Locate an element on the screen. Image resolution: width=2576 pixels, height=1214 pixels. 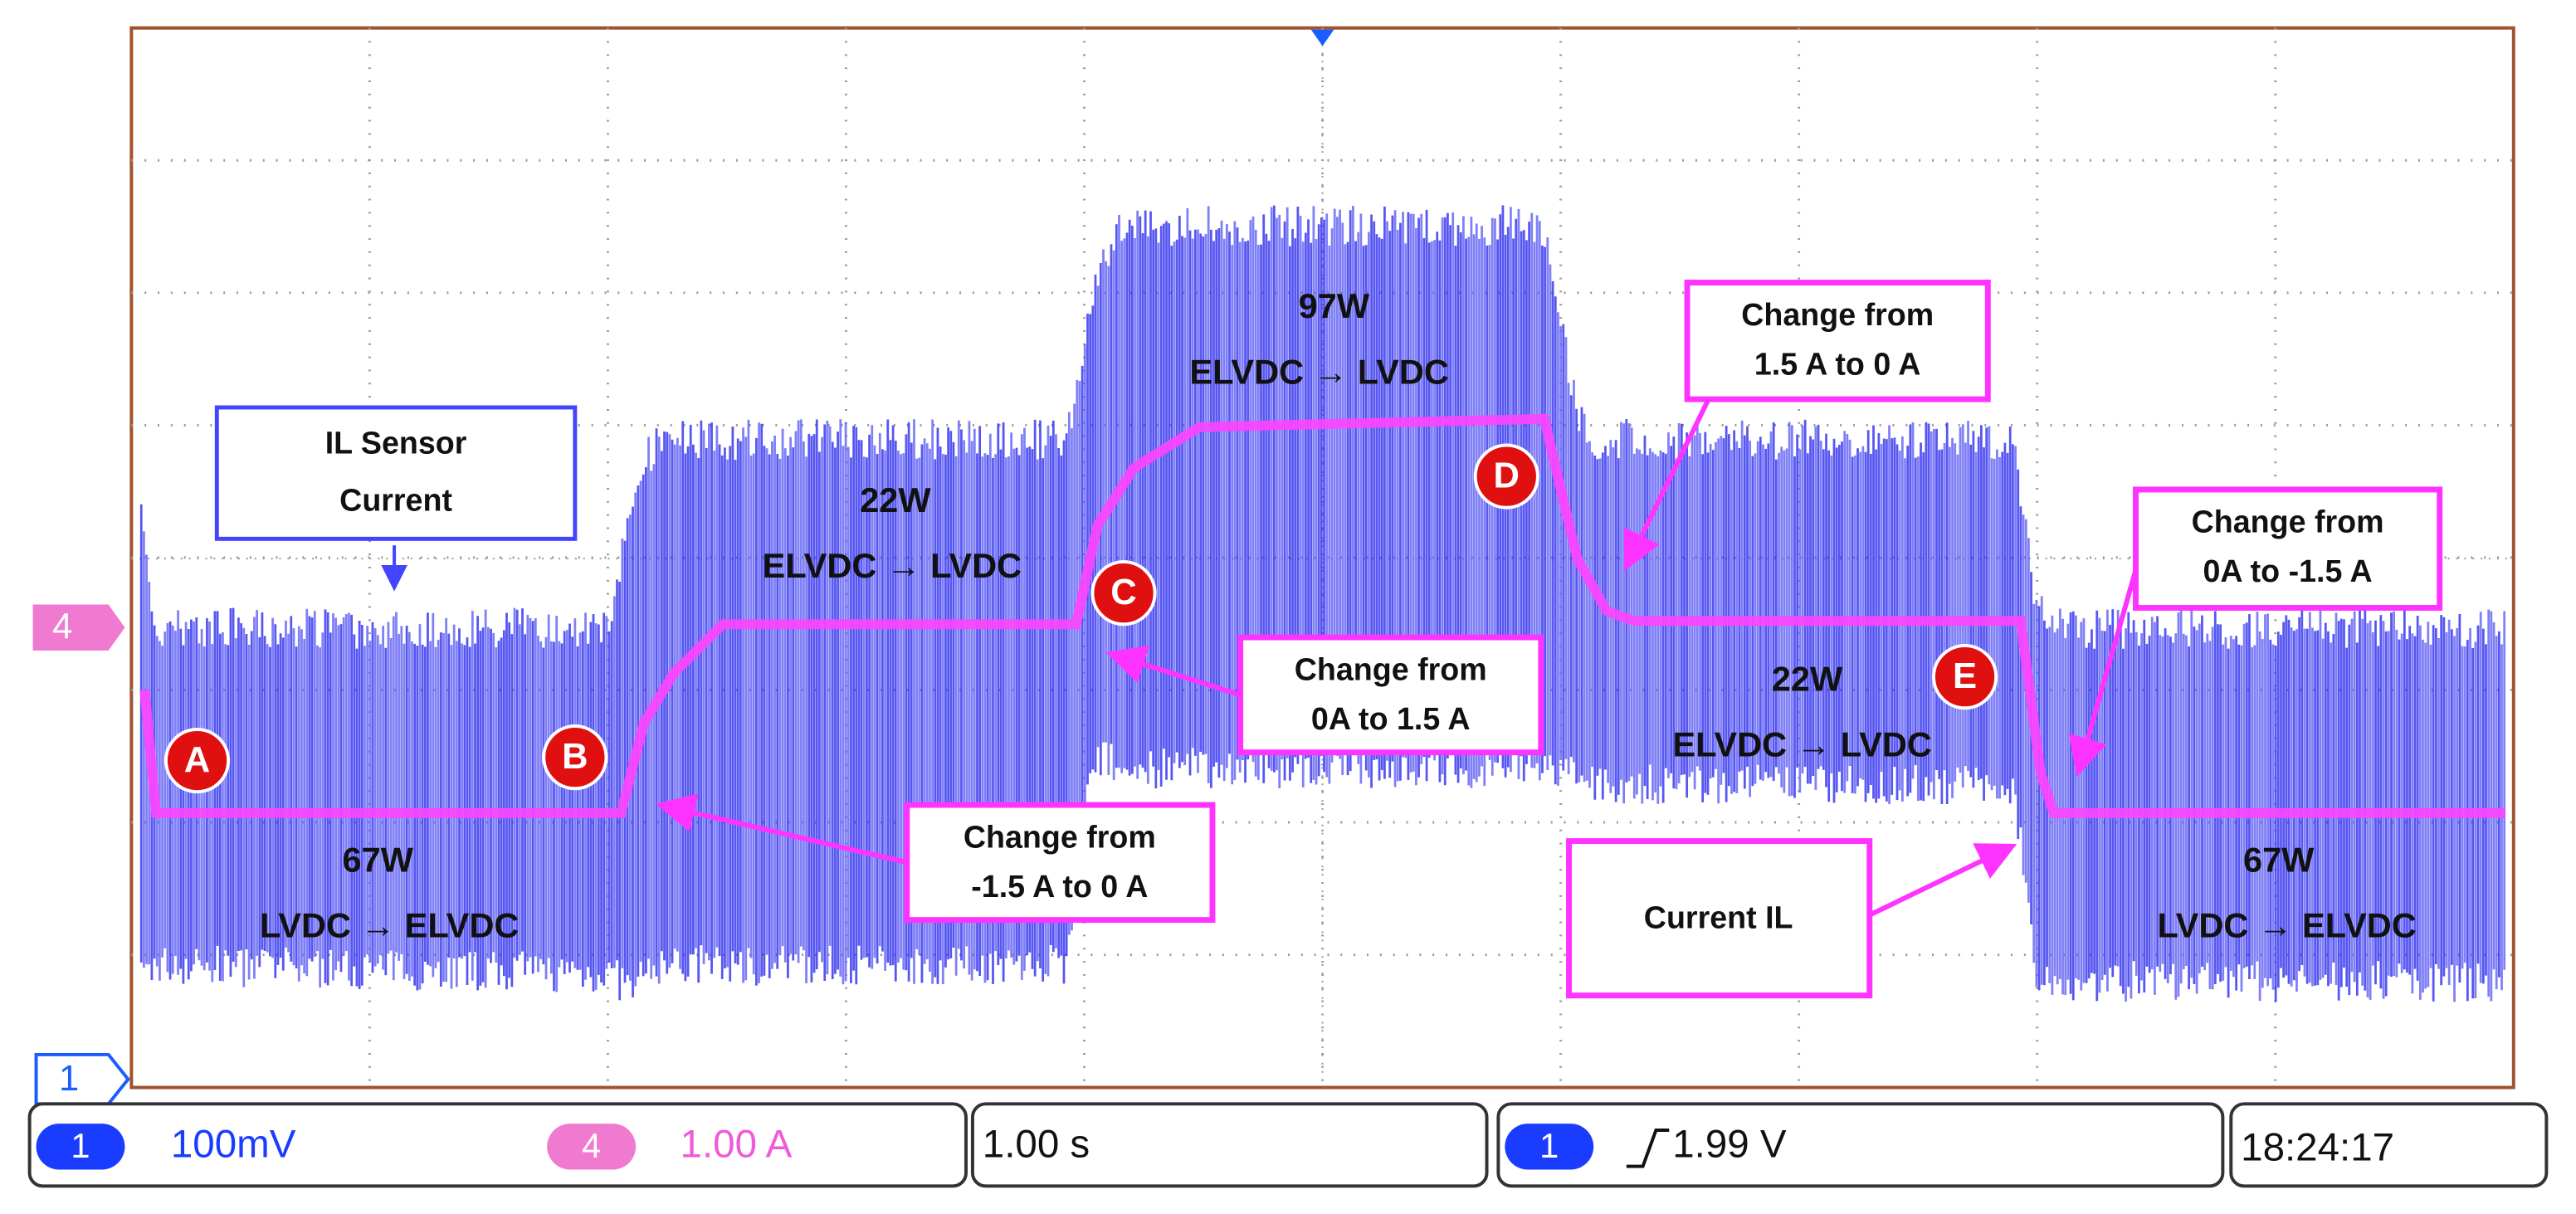
point-label: A is located at coordinates (197, 760).